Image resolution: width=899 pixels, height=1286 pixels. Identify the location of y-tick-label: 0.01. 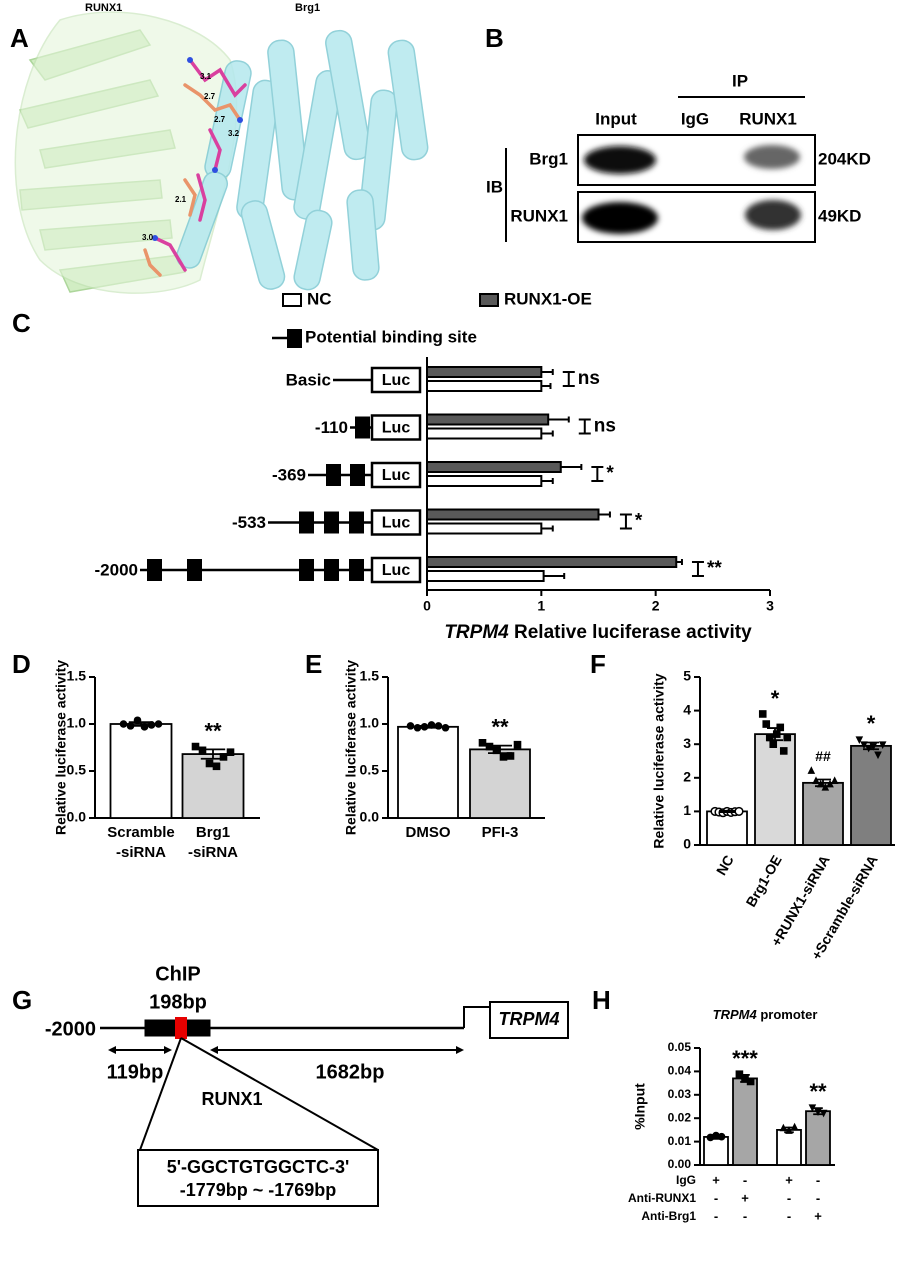
(680, 1141).